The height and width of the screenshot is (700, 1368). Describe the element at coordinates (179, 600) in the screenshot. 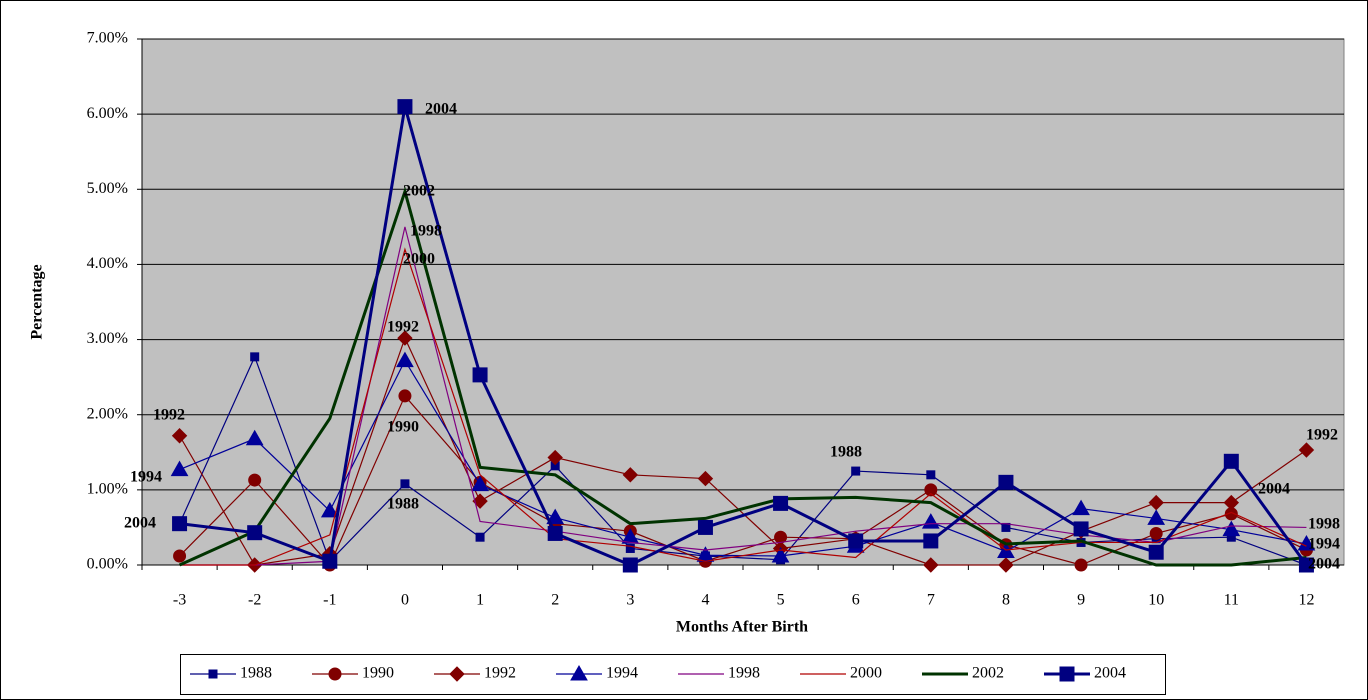

I see `x-tick-label: -3` at that location.